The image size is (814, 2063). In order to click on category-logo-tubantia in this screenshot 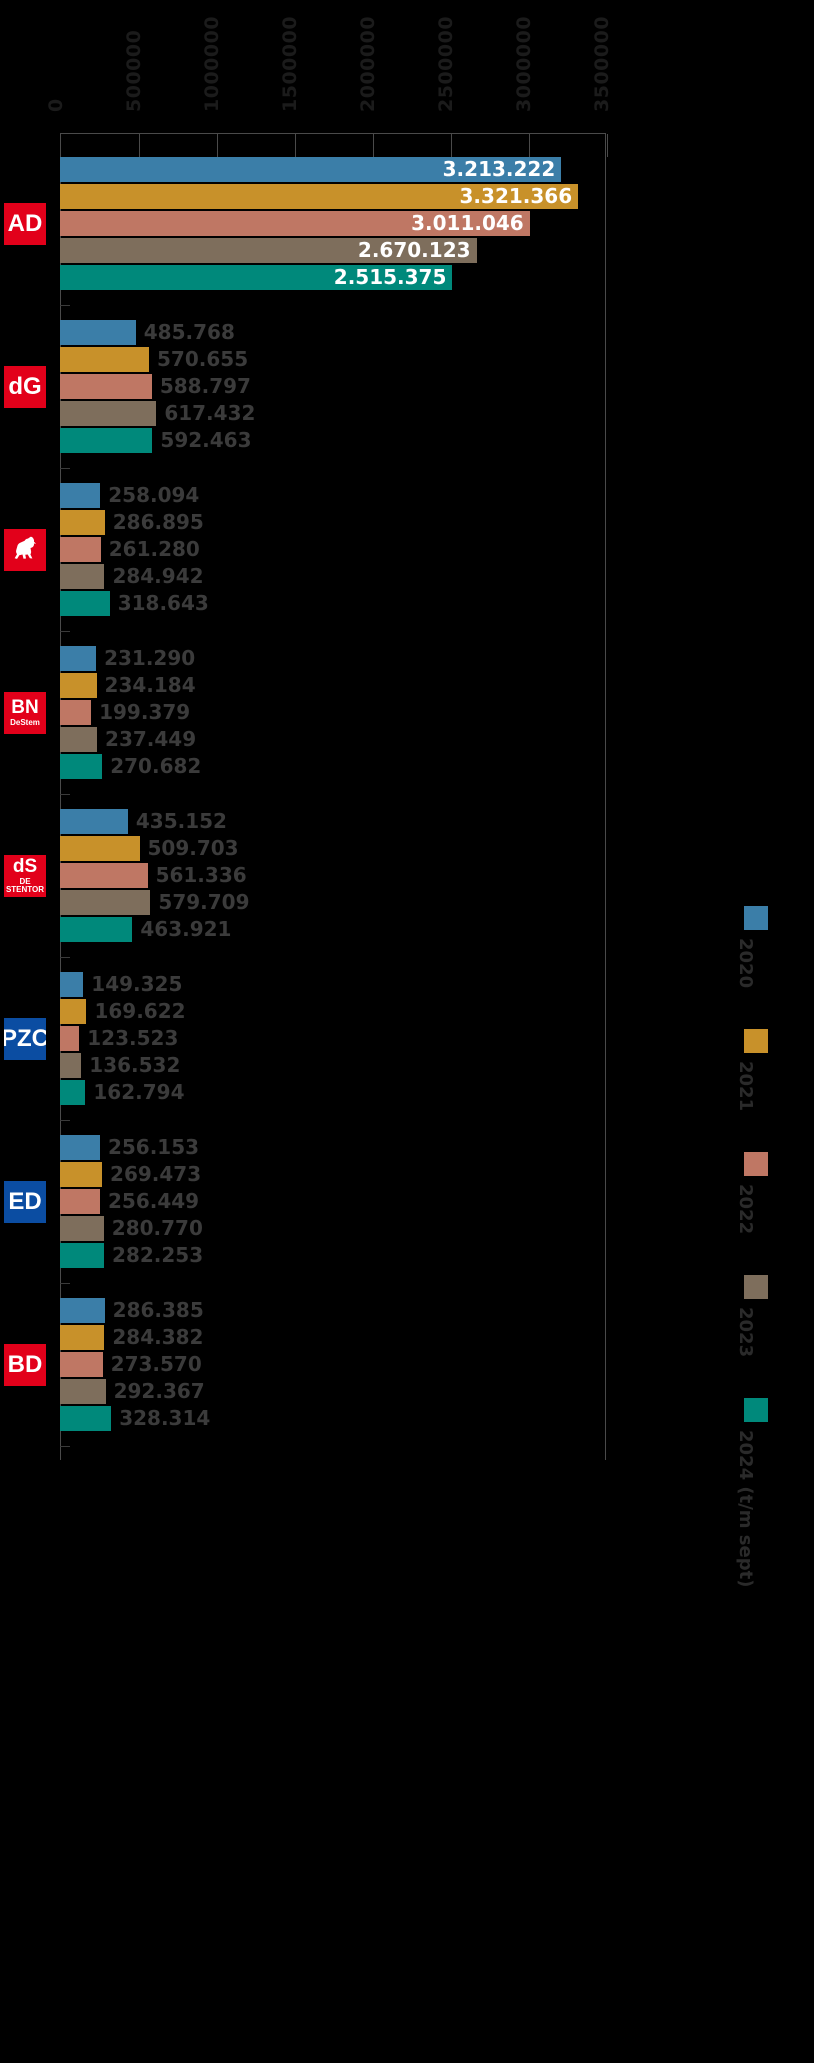, I will do `click(25, 549)`.